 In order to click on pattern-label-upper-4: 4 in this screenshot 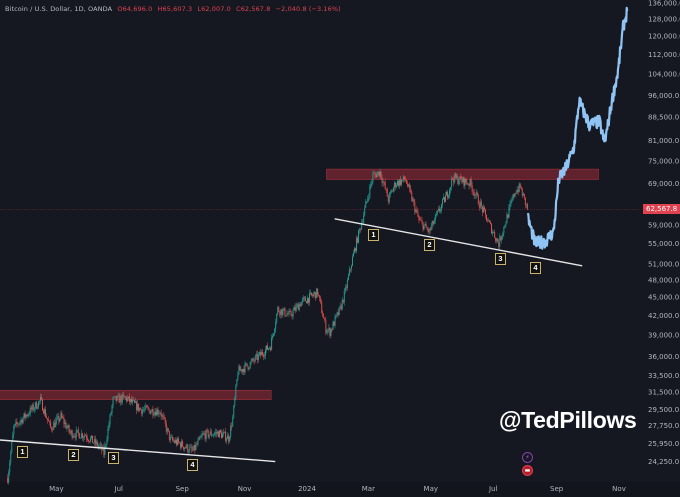, I will do `click(535, 268)`.